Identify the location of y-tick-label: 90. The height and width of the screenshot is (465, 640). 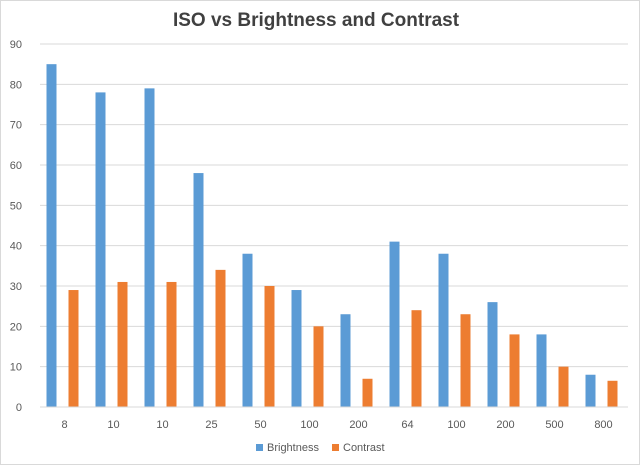
(16, 45).